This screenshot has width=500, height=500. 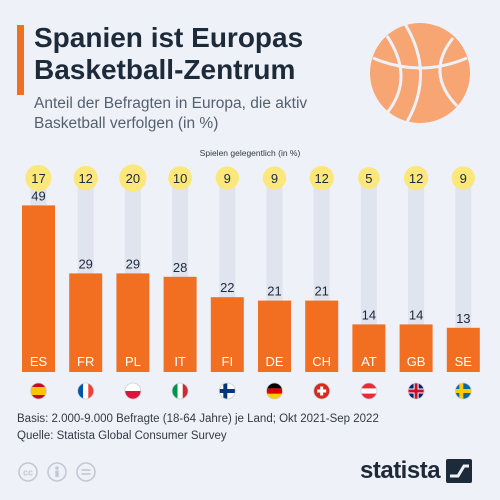 What do you see at coordinates (369, 361) in the screenshot?
I see `category-label: AT` at bounding box center [369, 361].